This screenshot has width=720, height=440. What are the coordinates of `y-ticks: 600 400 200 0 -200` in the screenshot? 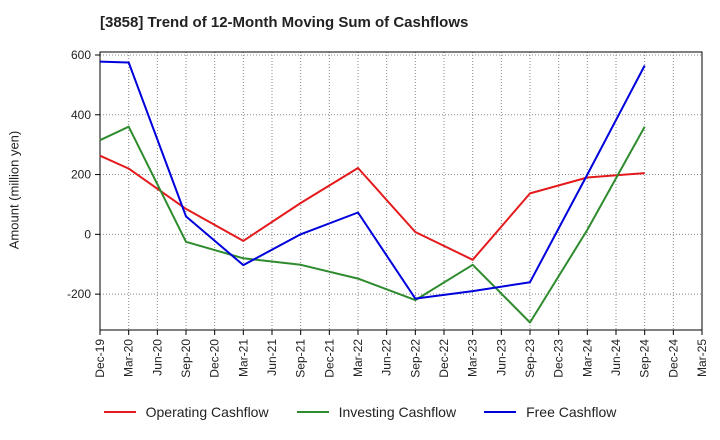 It's located at (83, 174).